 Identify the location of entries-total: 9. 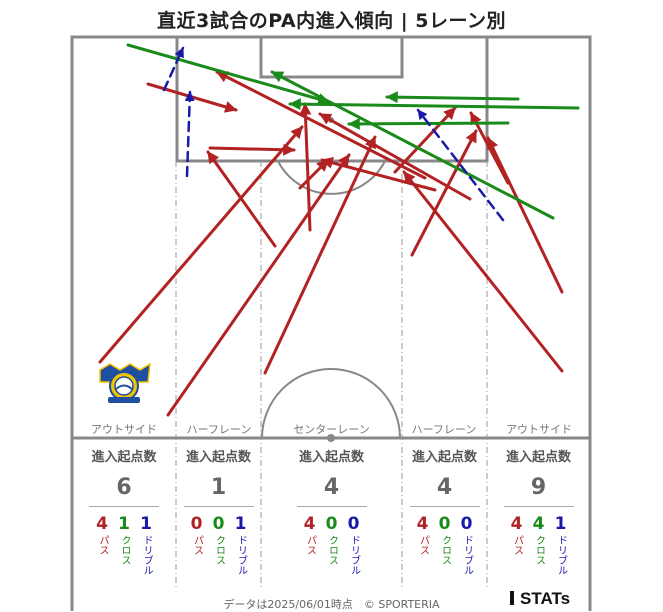
(538, 487).